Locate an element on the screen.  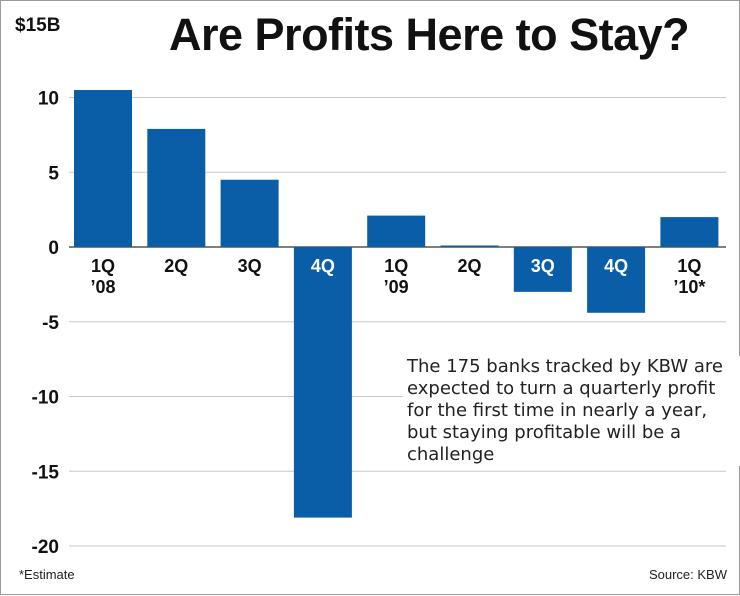
y-tick-label: -20 is located at coordinates (45, 547).